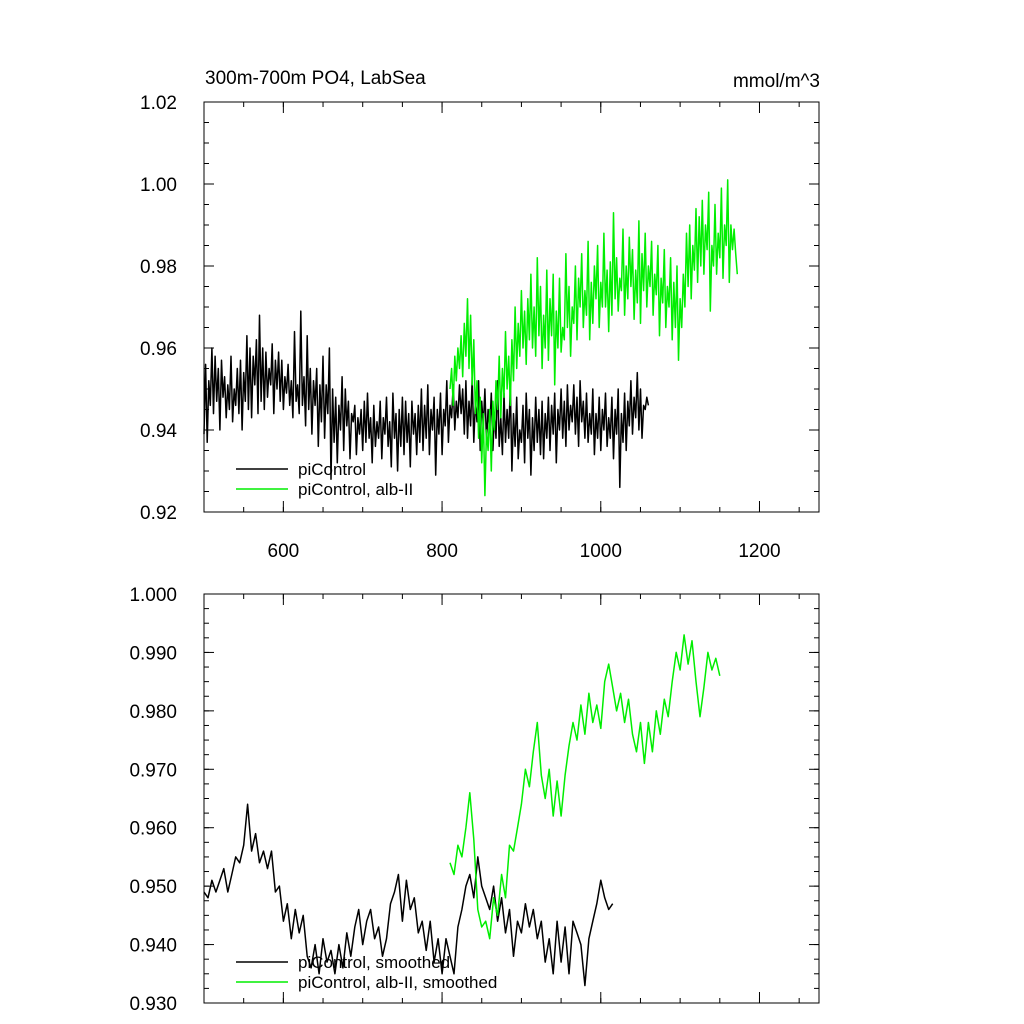  I want to click on y-tick-label: 0.92, so click(158, 513).